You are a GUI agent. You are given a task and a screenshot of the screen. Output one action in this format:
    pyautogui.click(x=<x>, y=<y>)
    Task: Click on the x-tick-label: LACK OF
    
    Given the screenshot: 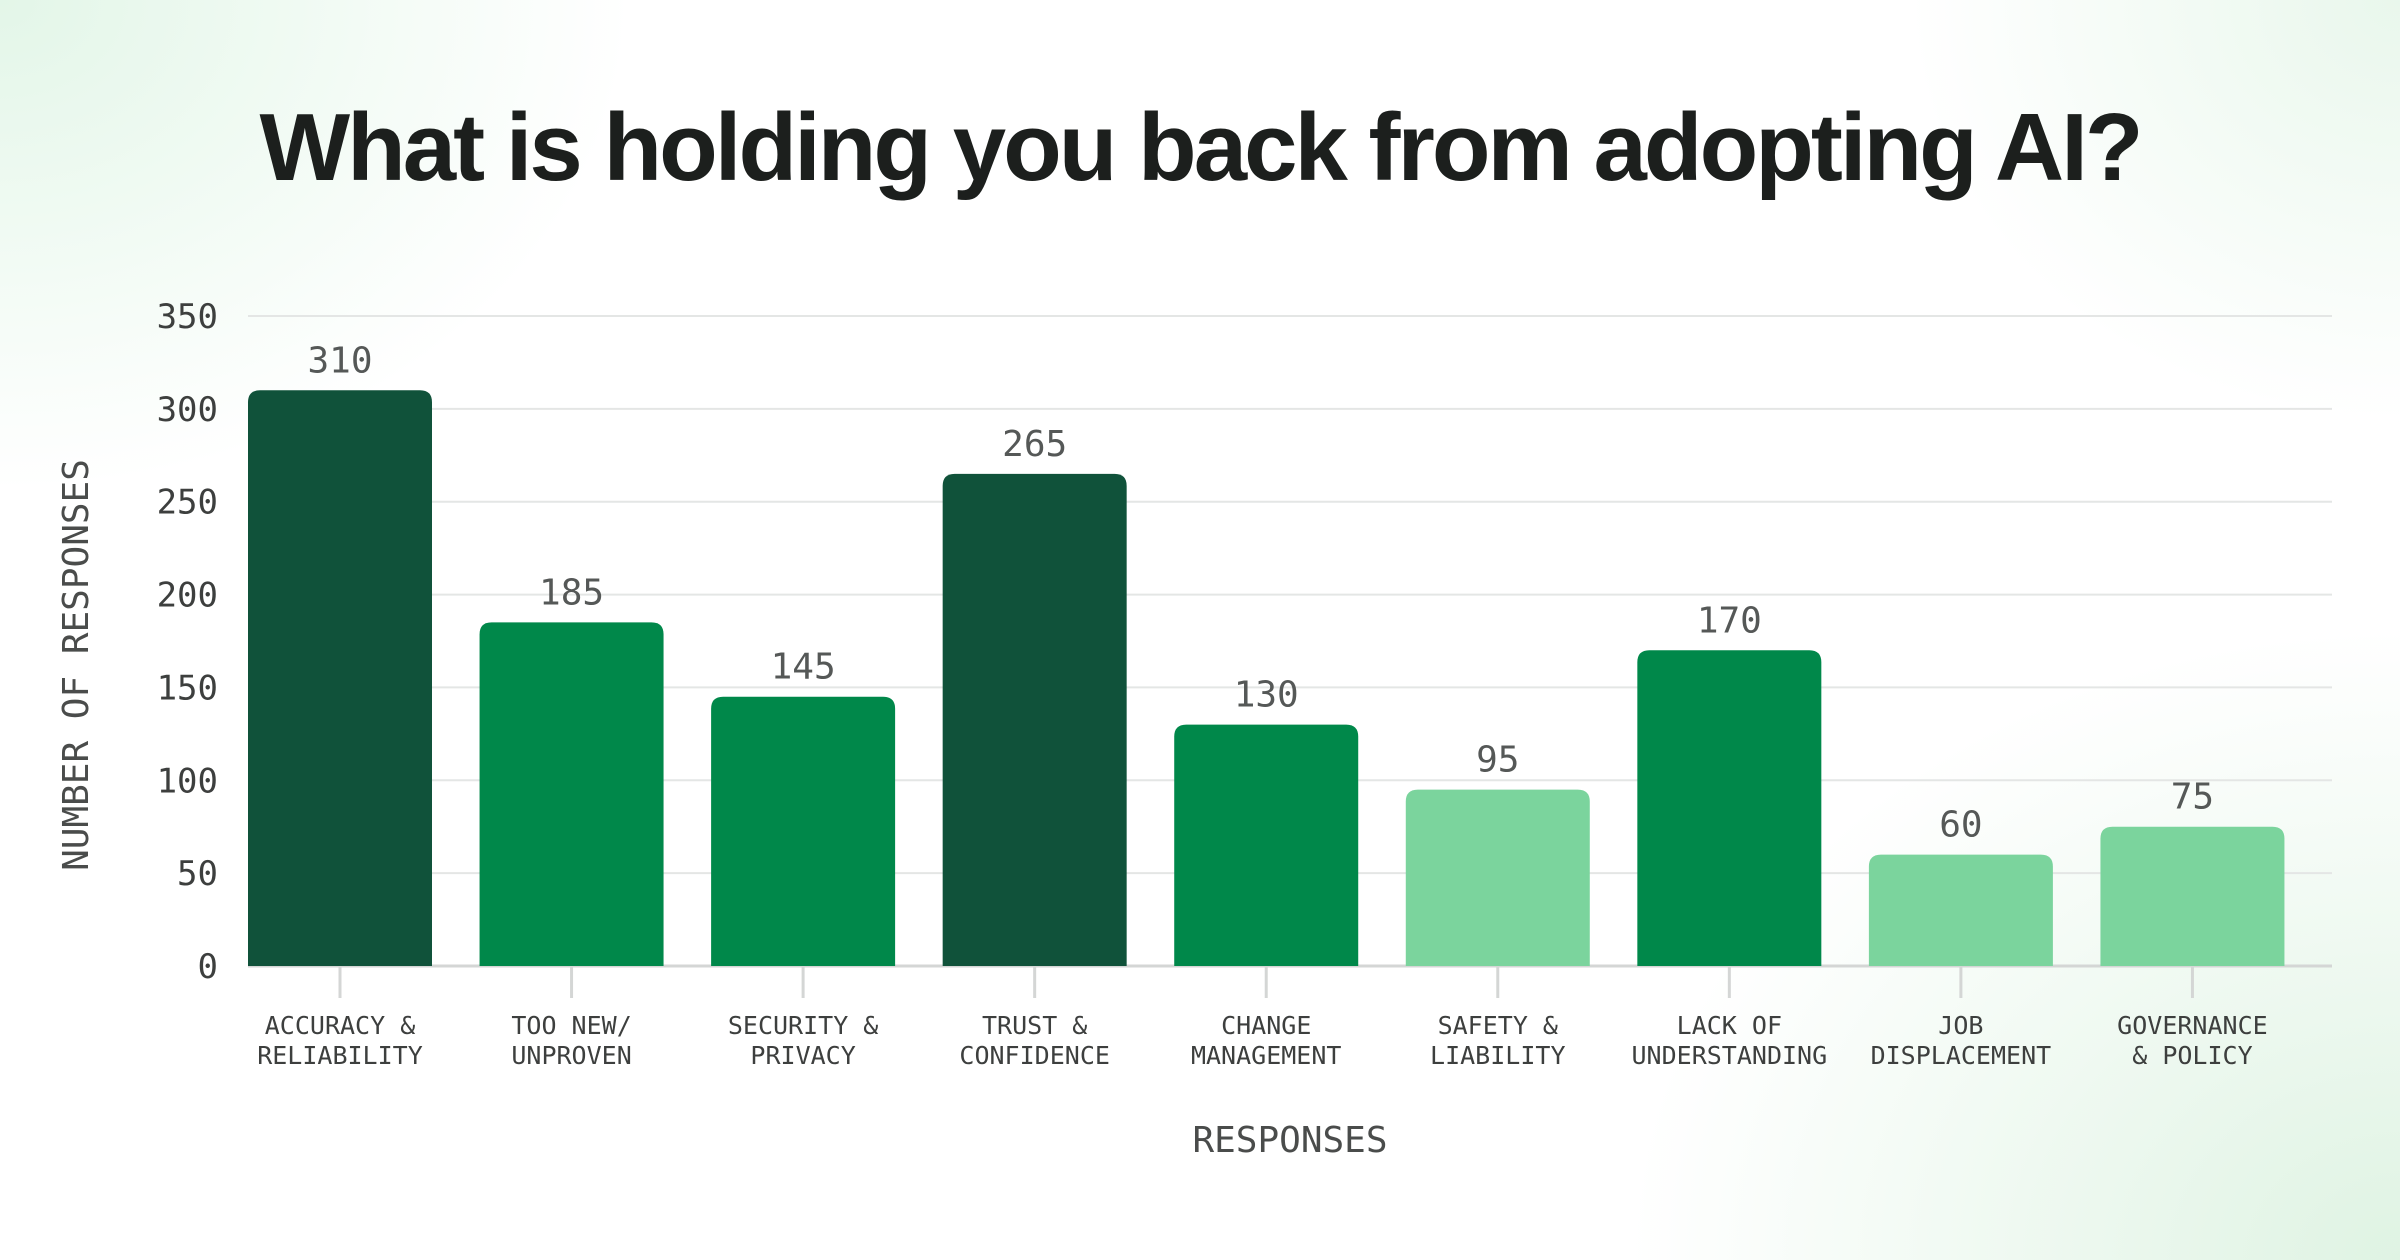 What is the action you would take?
    pyautogui.click(x=1729, y=1025)
    